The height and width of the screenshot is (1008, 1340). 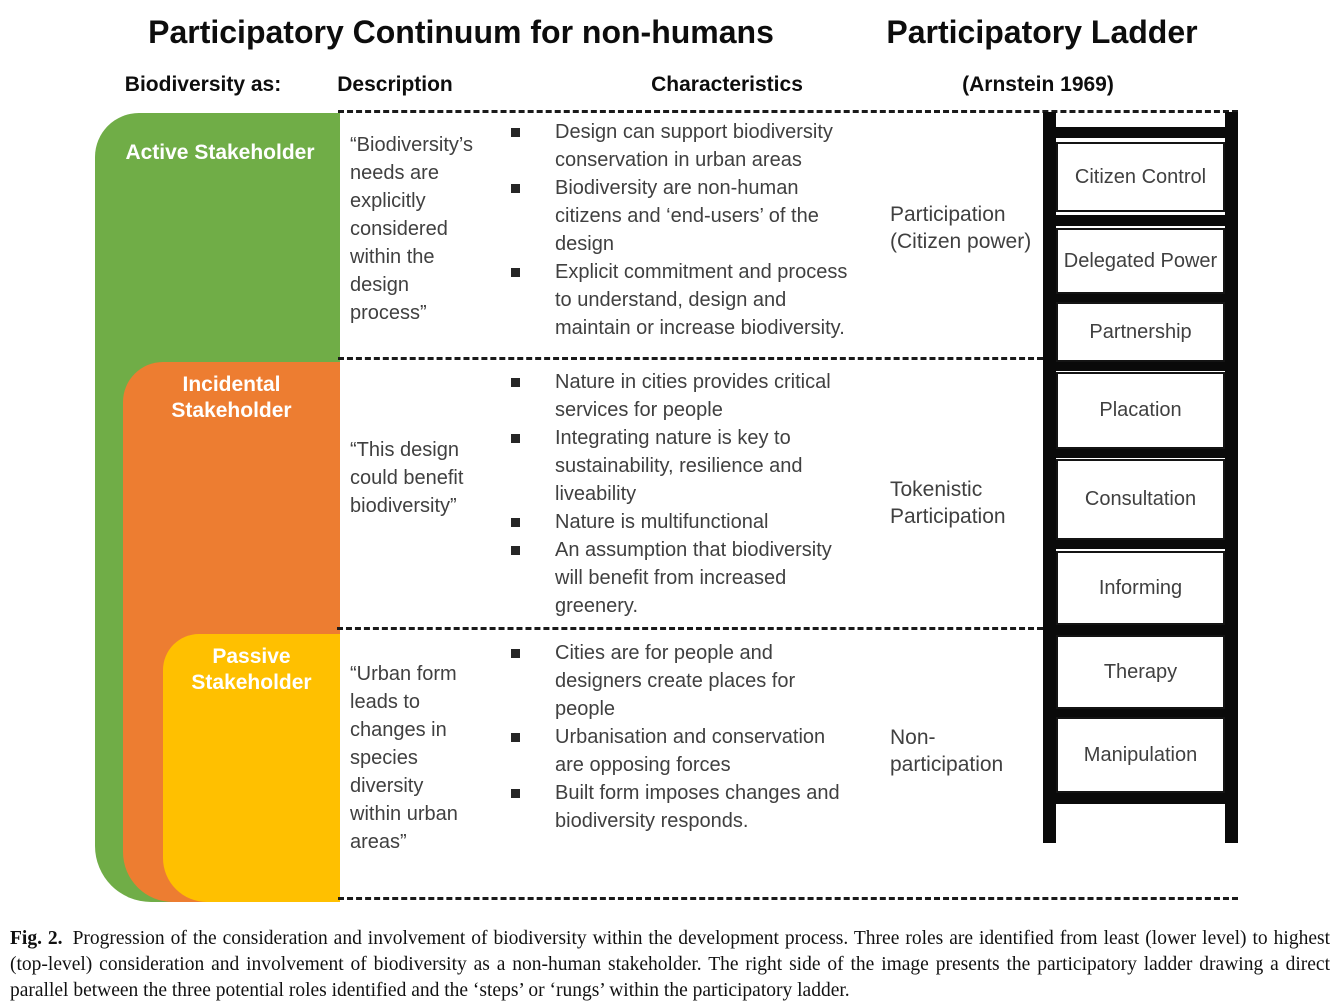 What do you see at coordinates (231, 397) in the screenshot?
I see `incidental-stakeholder-label: Incidental Stakeholder` at bounding box center [231, 397].